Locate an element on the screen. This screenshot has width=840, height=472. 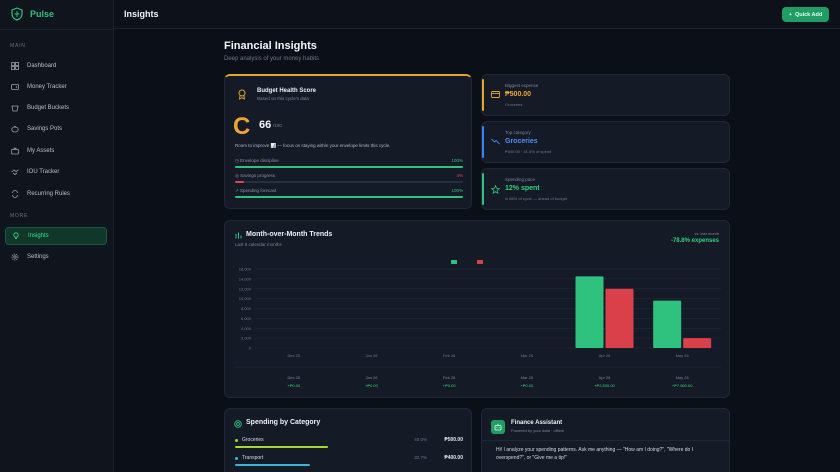
month-summary-label: Mar 26 is located at coordinates (527, 377).